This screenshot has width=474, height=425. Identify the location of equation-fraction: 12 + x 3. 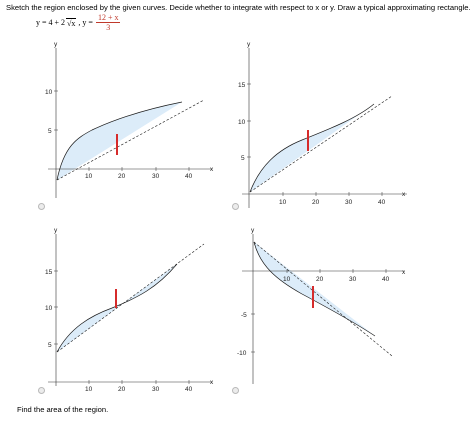
(108, 22).